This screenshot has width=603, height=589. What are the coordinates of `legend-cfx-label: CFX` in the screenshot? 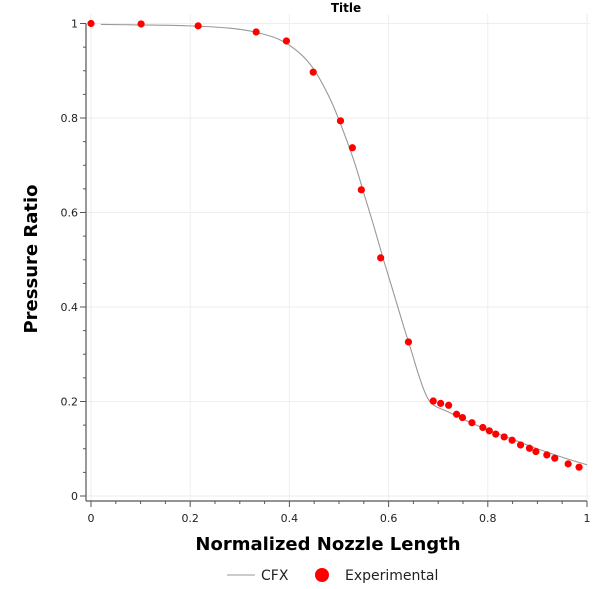 It's located at (275, 576).